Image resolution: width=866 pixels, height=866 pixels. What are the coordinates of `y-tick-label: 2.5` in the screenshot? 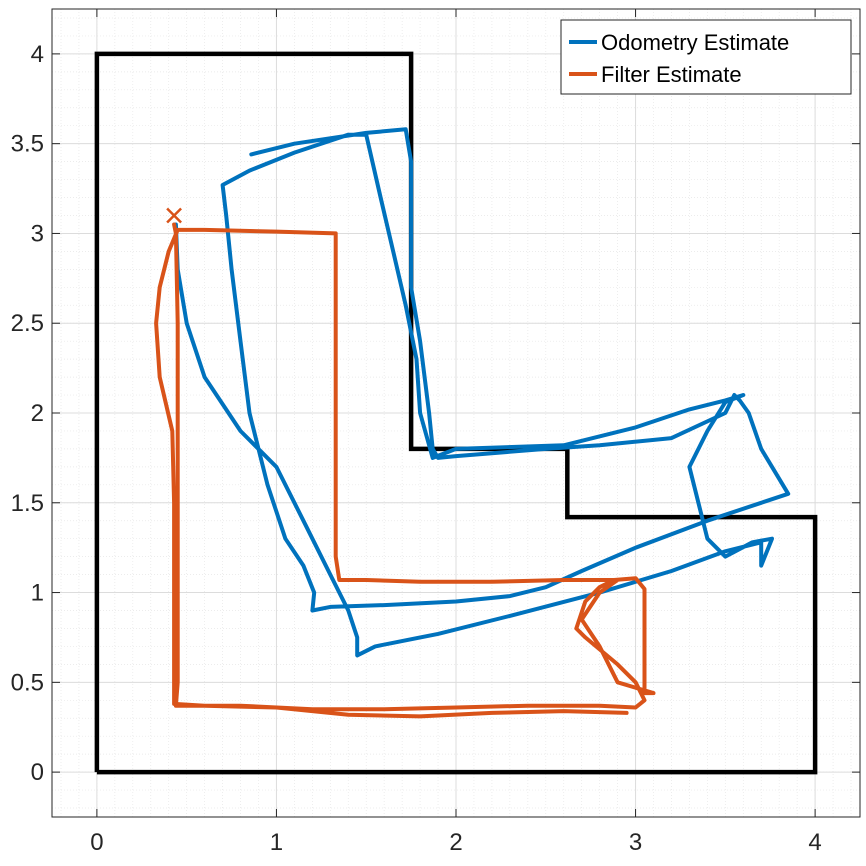 It's located at (27, 323).